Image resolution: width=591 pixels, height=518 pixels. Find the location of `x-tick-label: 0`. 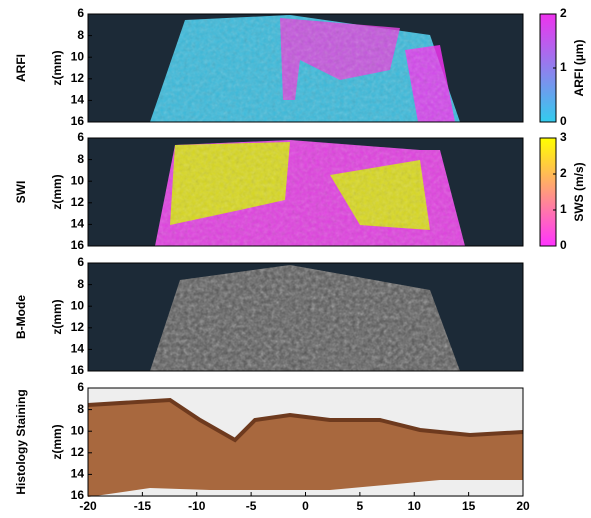

x-tick-label: 0 is located at coordinates (305, 506).